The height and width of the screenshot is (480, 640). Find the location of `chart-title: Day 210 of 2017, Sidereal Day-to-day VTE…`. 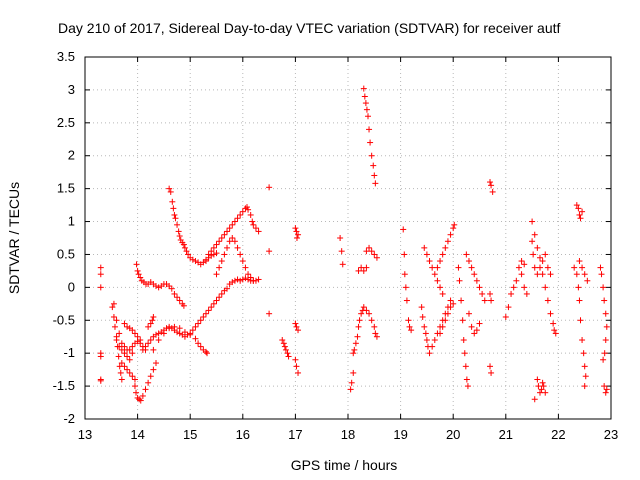

chart-title: Day 210 of 2017, Sidereal Day-to-day VTE… is located at coordinates (309, 28).